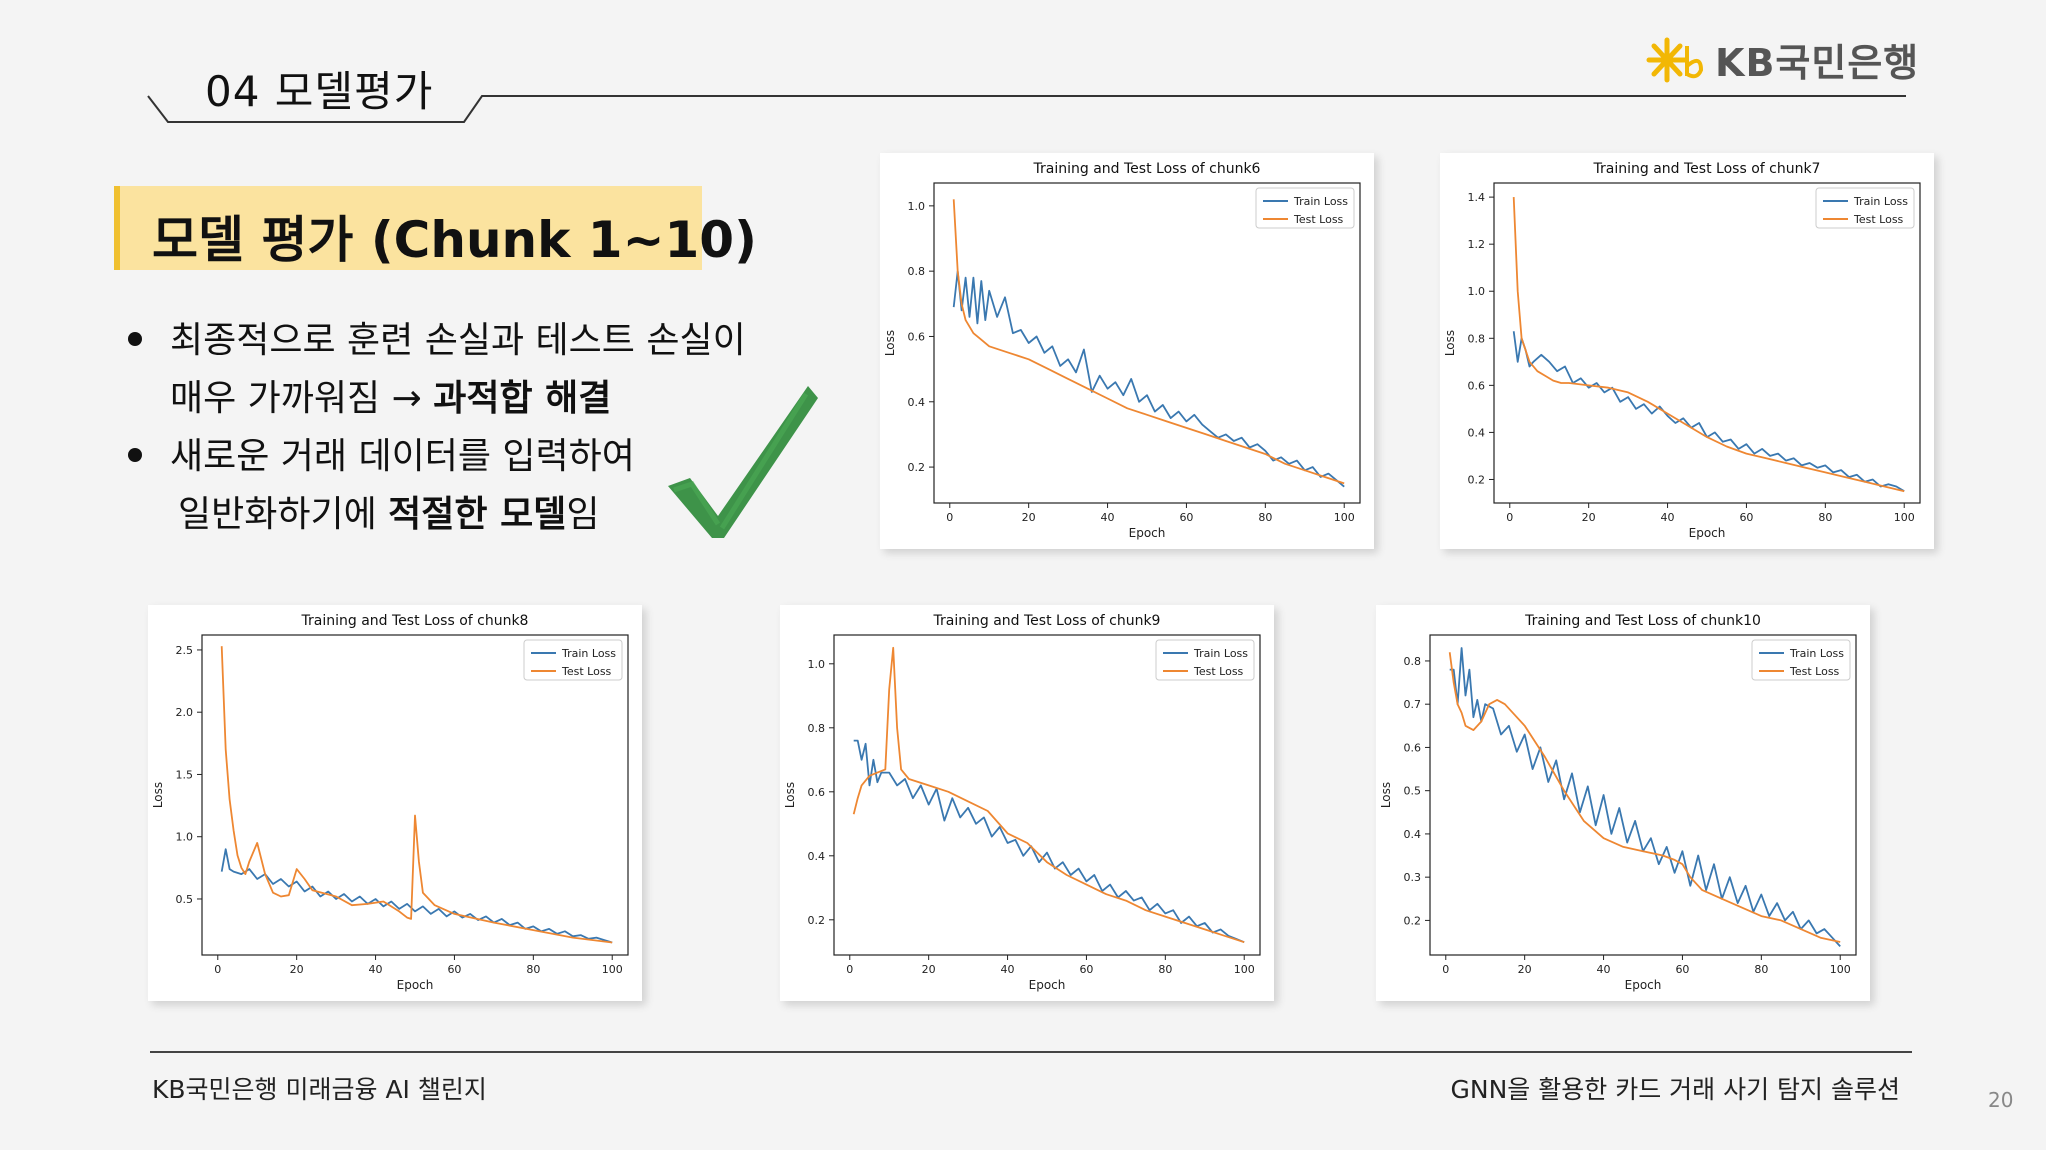  Describe the element at coordinates (1675, 1089) in the screenshot. I see `footer-right-text: GNN을 활용한 카드 거래 사기 탐지 솔루션` at that location.